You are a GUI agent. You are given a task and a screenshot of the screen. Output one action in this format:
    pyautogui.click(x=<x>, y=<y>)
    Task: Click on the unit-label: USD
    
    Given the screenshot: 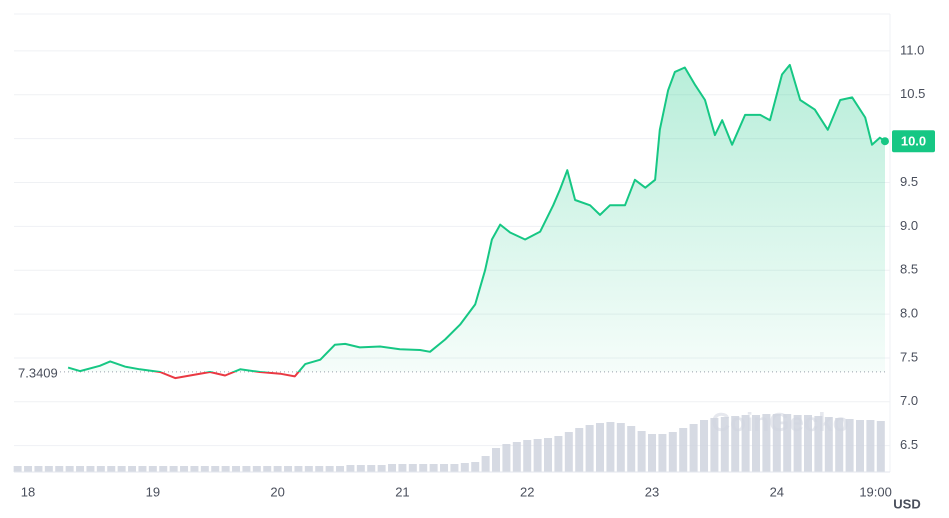 What is the action you would take?
    pyautogui.click(x=906, y=503)
    